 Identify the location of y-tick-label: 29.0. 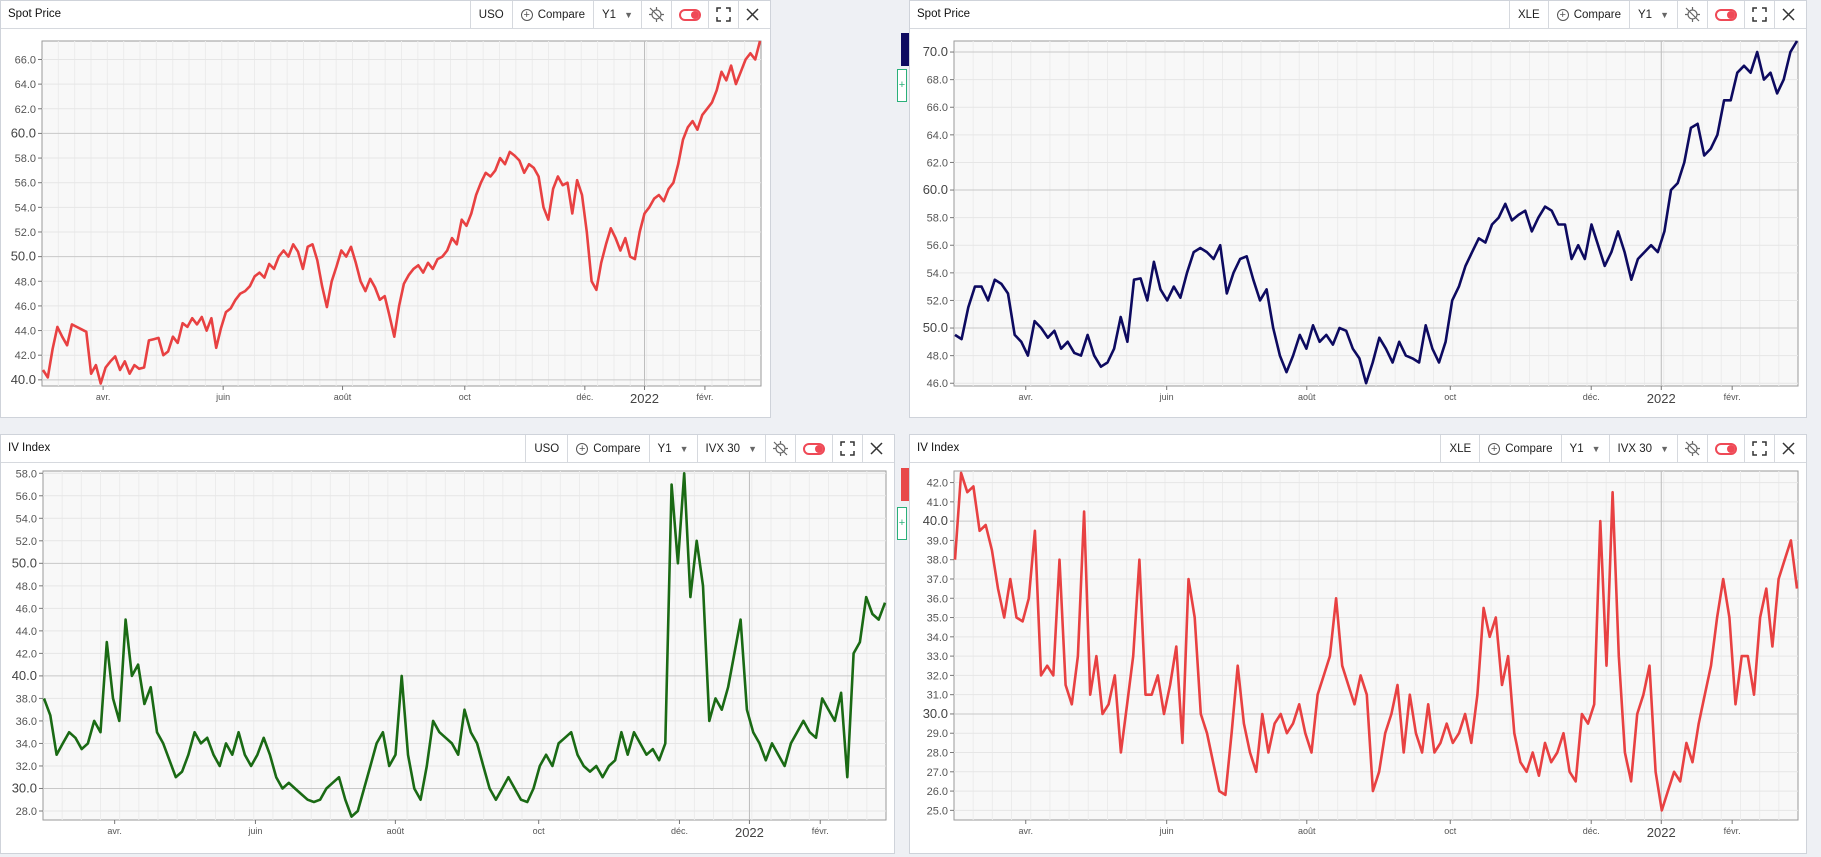
(937, 734).